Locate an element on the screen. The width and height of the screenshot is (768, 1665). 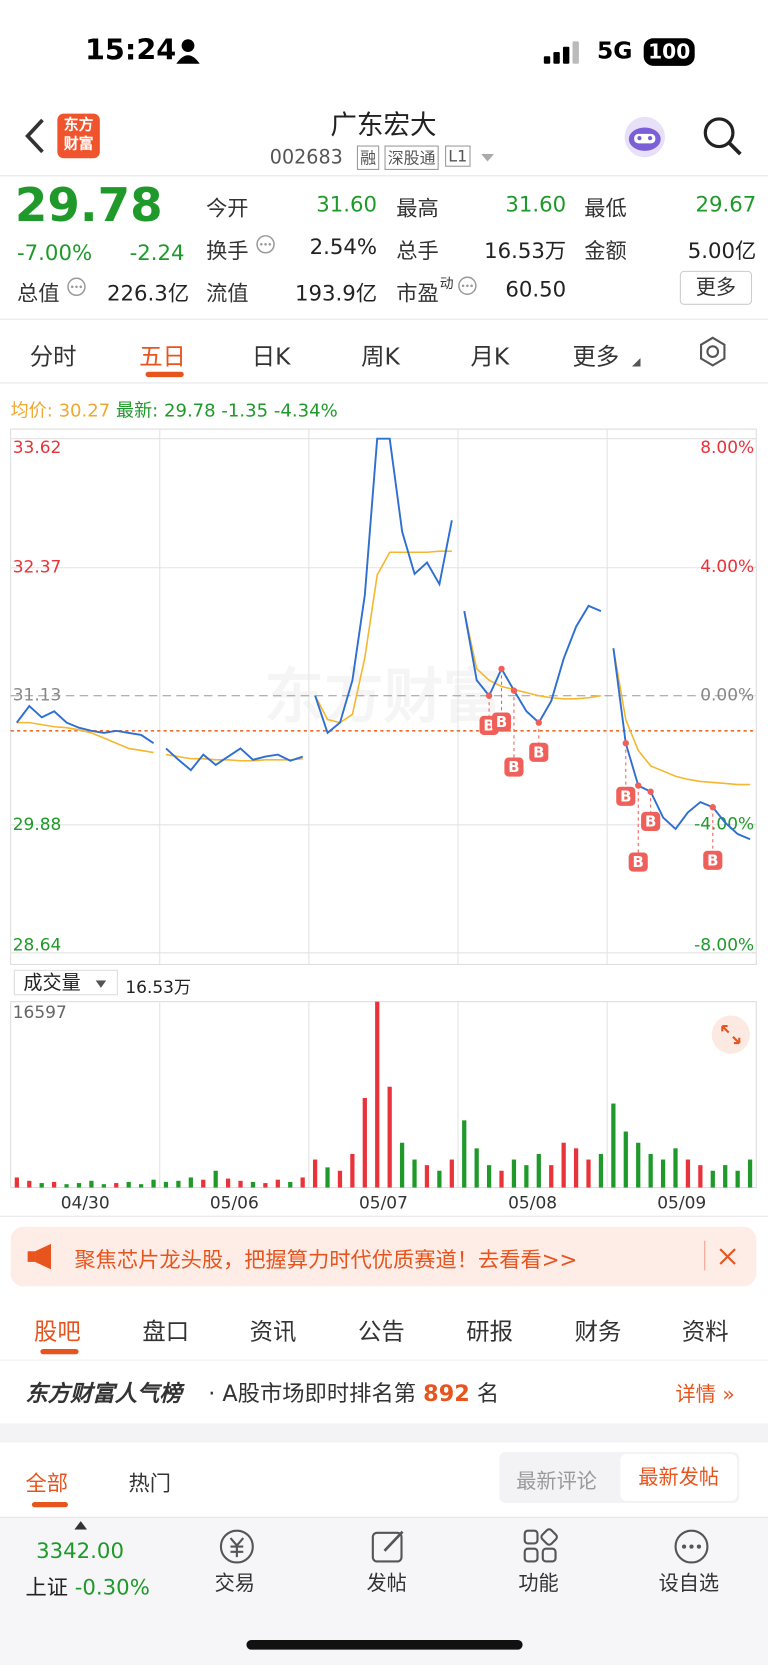
index-name: 上证 is located at coordinates (46, 1587).